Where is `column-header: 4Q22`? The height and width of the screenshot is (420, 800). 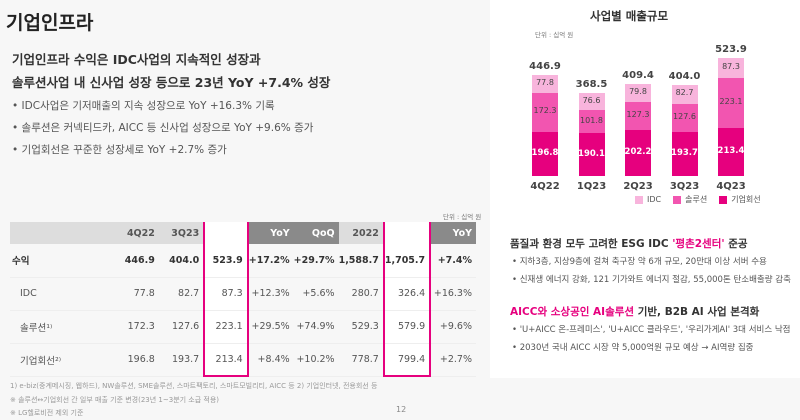 column-header: 4Q22 is located at coordinates (137, 233).